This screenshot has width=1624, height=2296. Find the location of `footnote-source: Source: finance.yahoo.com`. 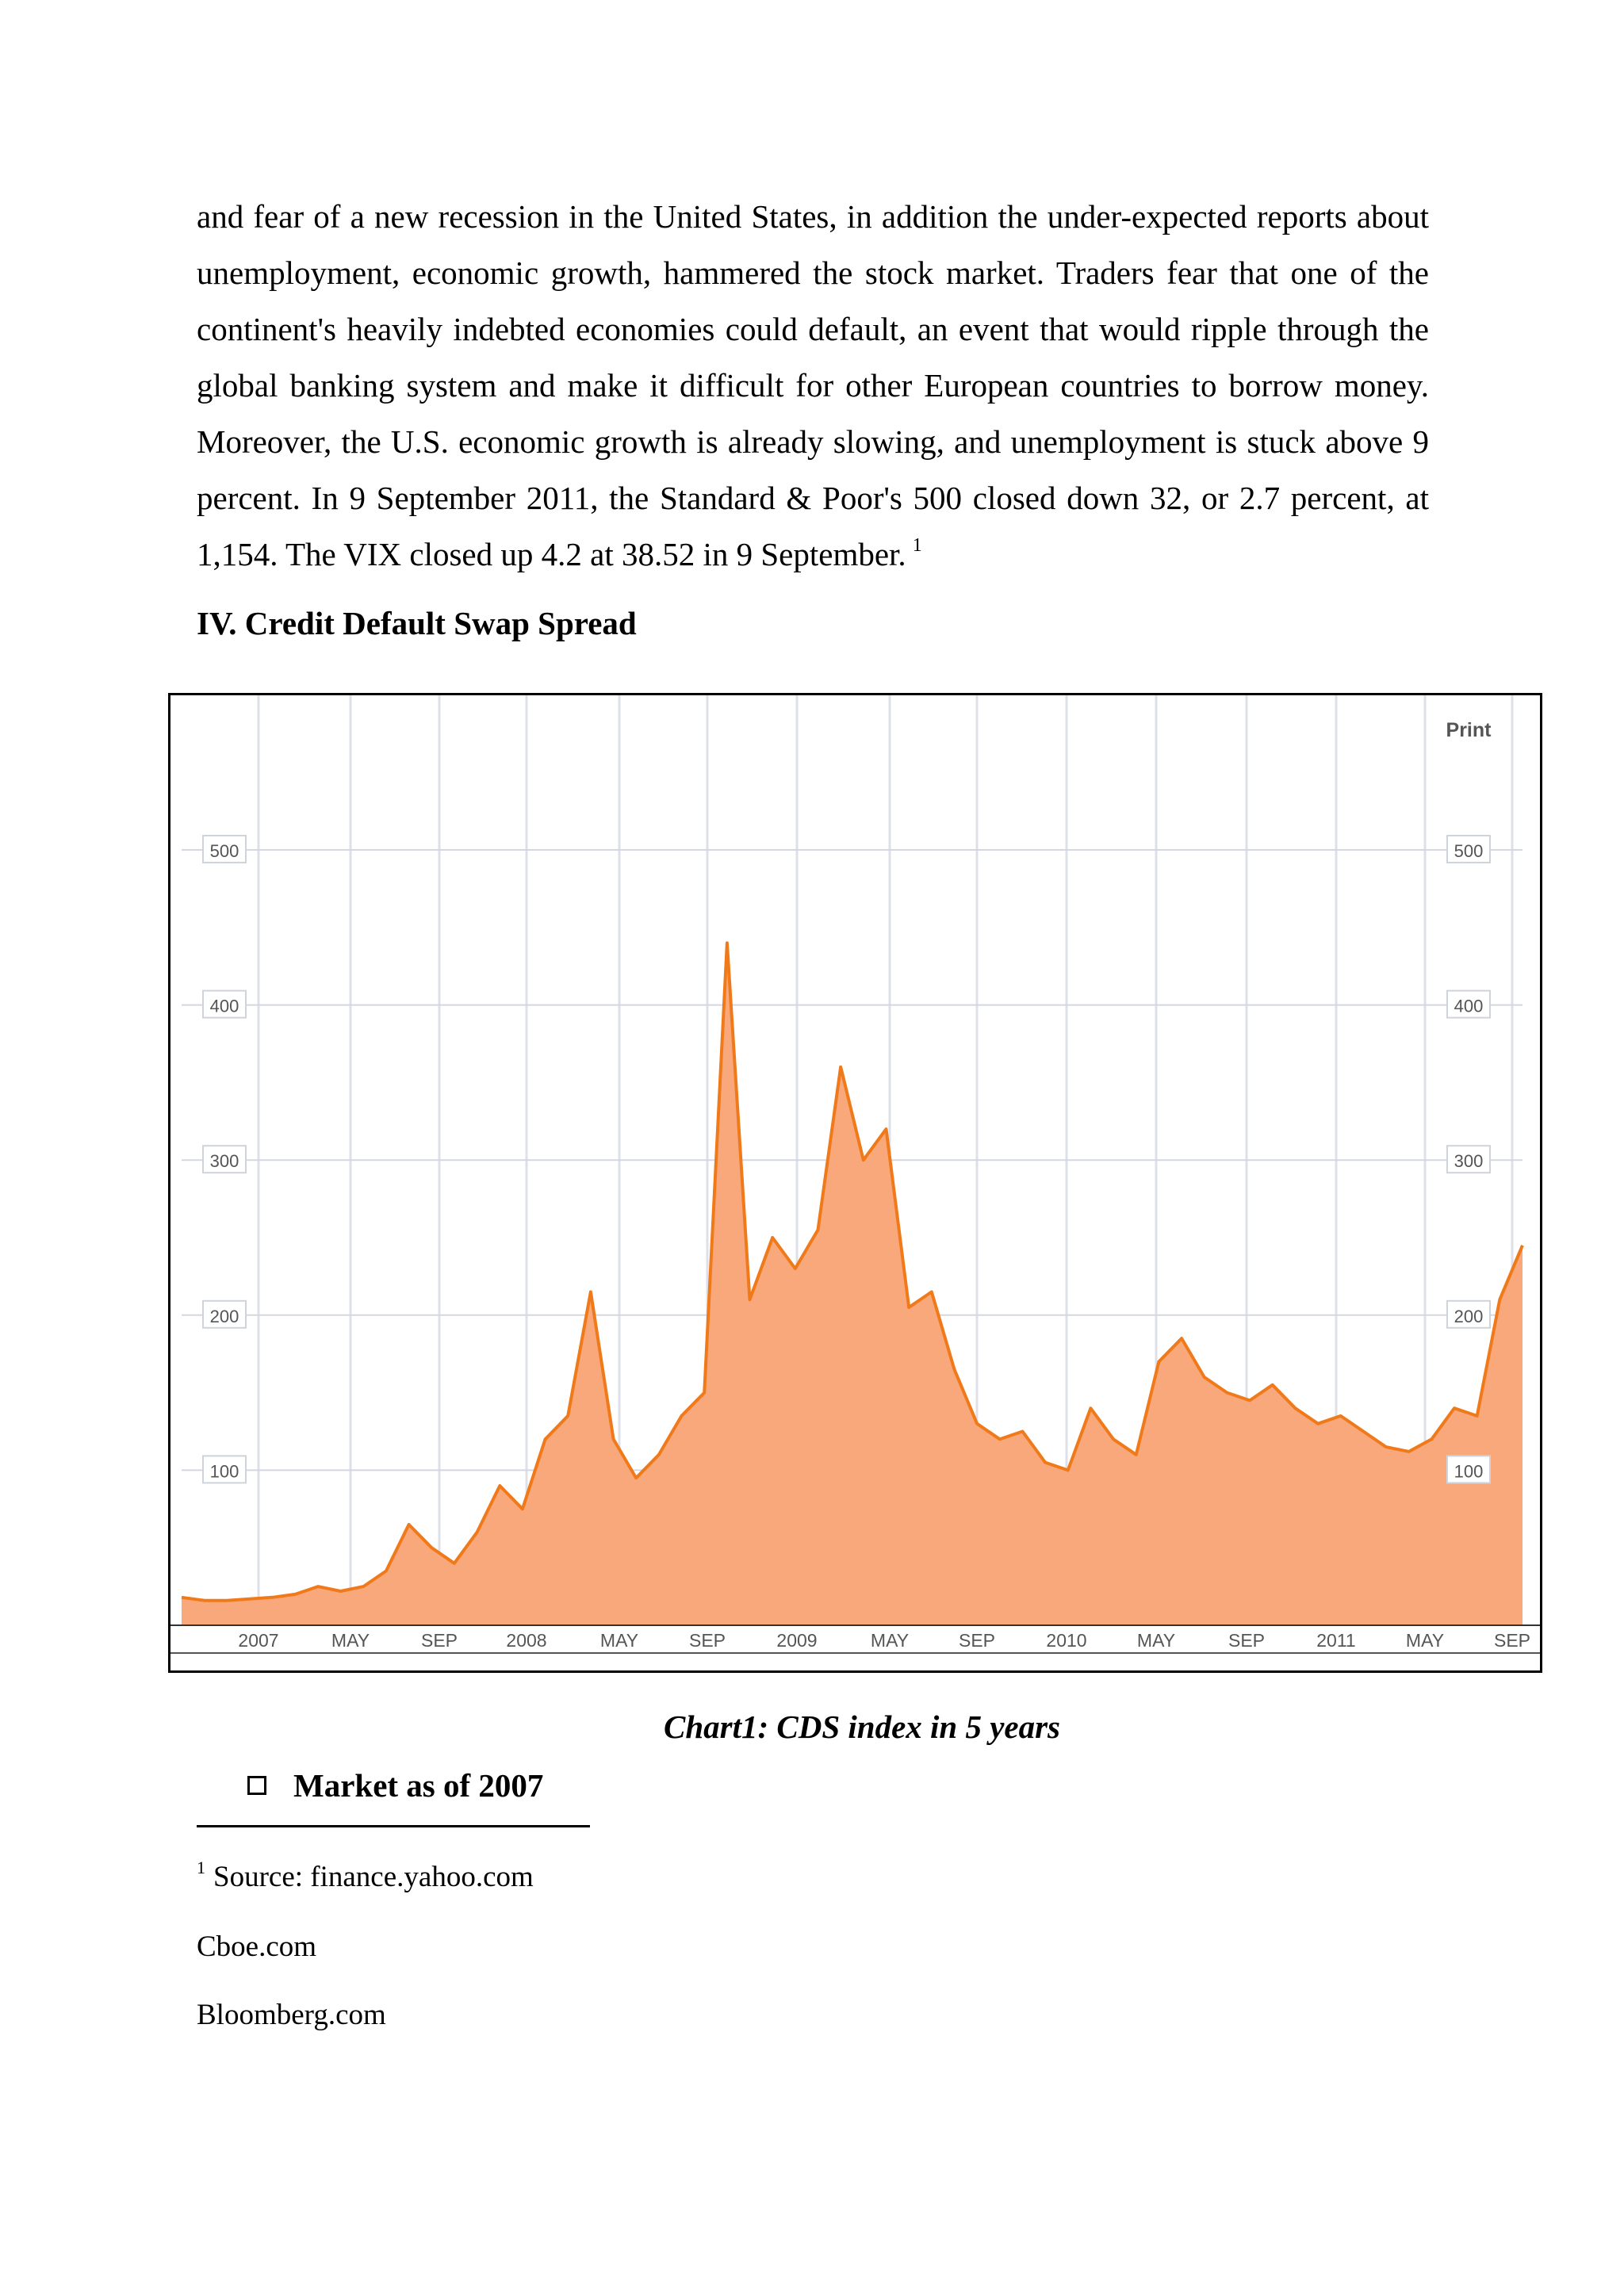

footnote-source: Source: finance.yahoo.com is located at coordinates (373, 1877).